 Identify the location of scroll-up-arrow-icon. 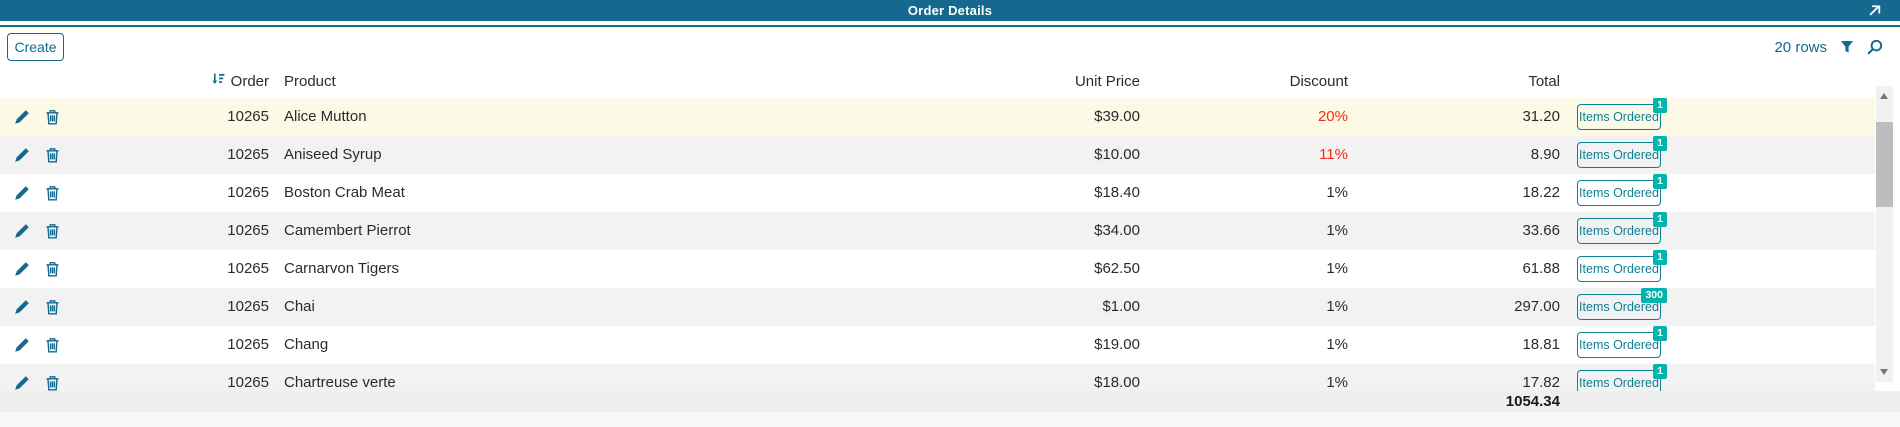
(1884, 96).